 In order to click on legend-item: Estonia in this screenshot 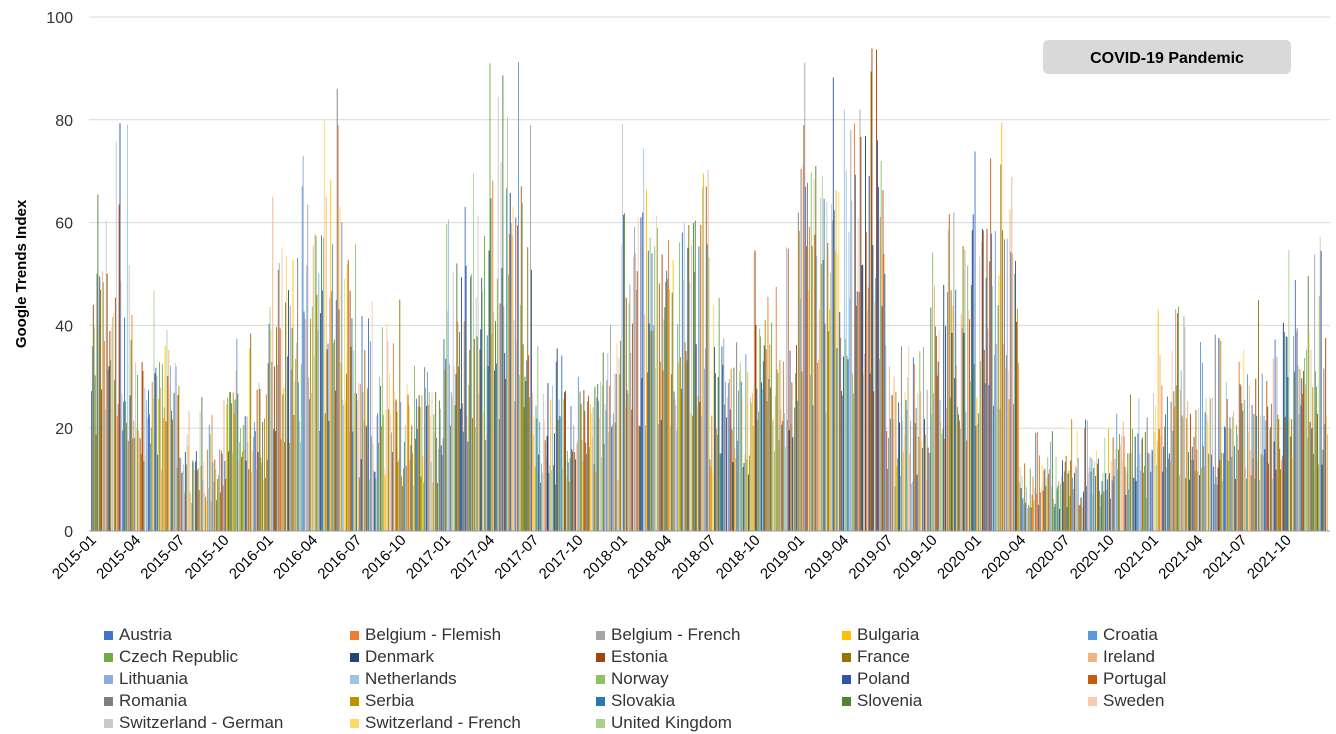, I will do `click(719, 657)`.